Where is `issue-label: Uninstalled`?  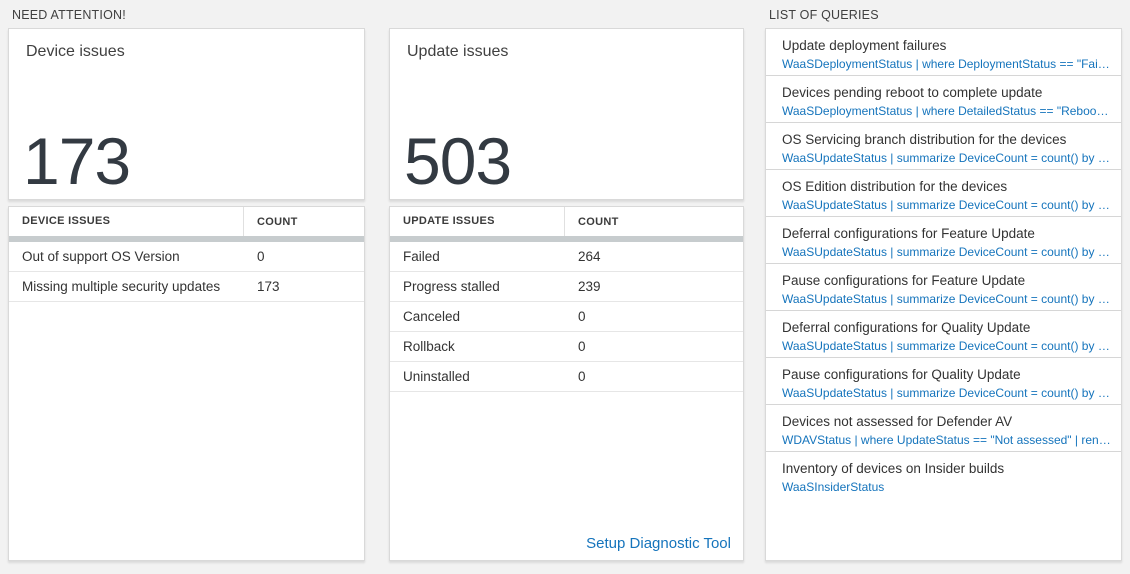 issue-label: Uninstalled is located at coordinates (436, 376).